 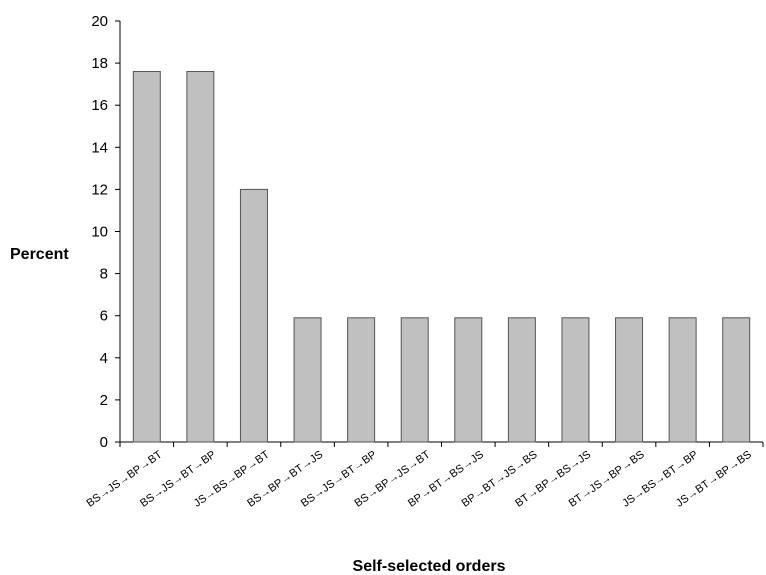 What do you see at coordinates (429, 566) in the screenshot?
I see `x-axis-title: Self-selected orders` at bounding box center [429, 566].